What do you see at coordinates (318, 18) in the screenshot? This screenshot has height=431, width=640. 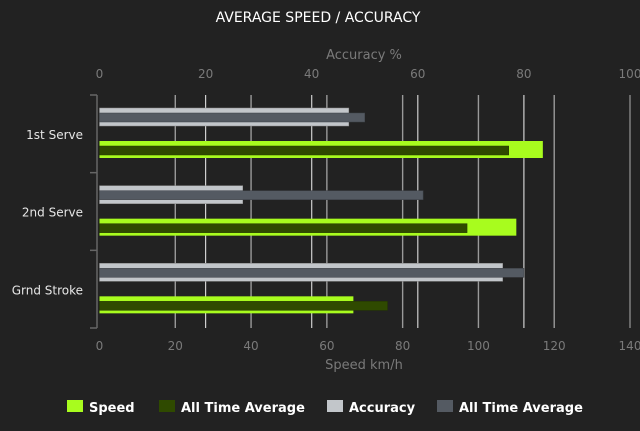 I see `chart-title: AVERAGE SPEED / ACCURACY` at bounding box center [318, 18].